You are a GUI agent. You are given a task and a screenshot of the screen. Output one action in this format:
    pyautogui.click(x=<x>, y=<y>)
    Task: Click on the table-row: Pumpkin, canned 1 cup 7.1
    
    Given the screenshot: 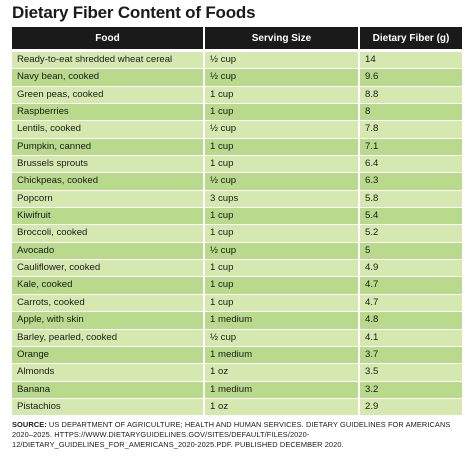 What is the action you would take?
    pyautogui.click(x=237, y=147)
    